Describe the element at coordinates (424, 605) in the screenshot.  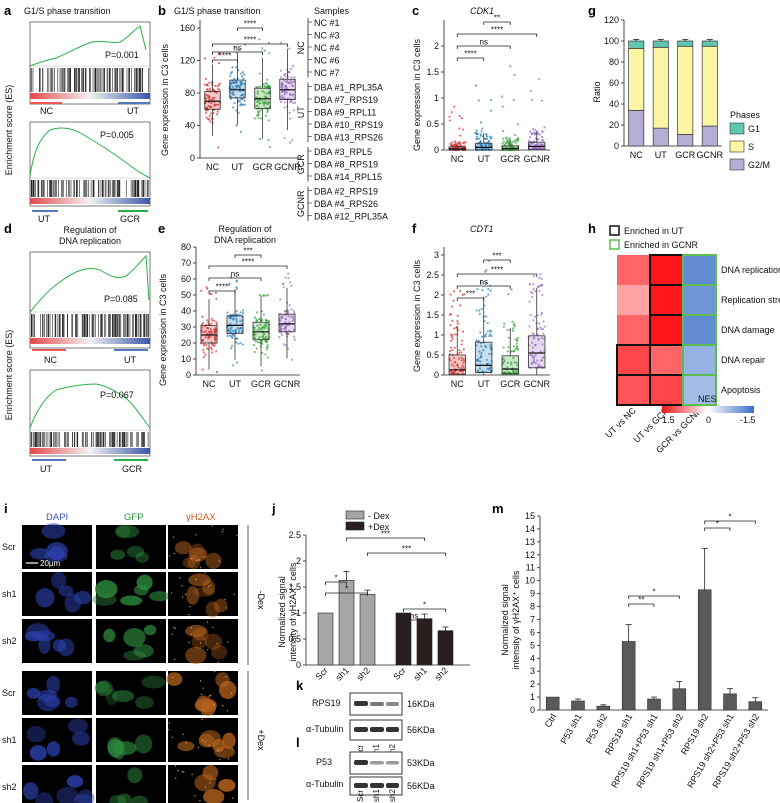
I see `sig-label: *` at that location.